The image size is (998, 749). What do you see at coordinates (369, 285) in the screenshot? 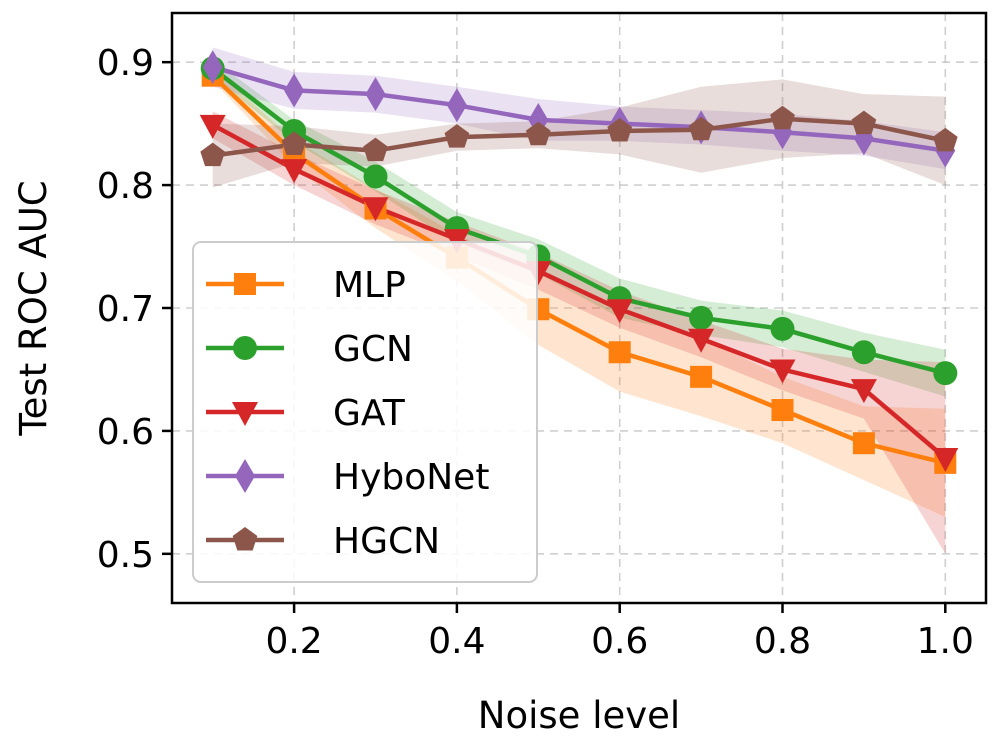
I see `legend-label-mlp: MLP` at bounding box center [369, 285].